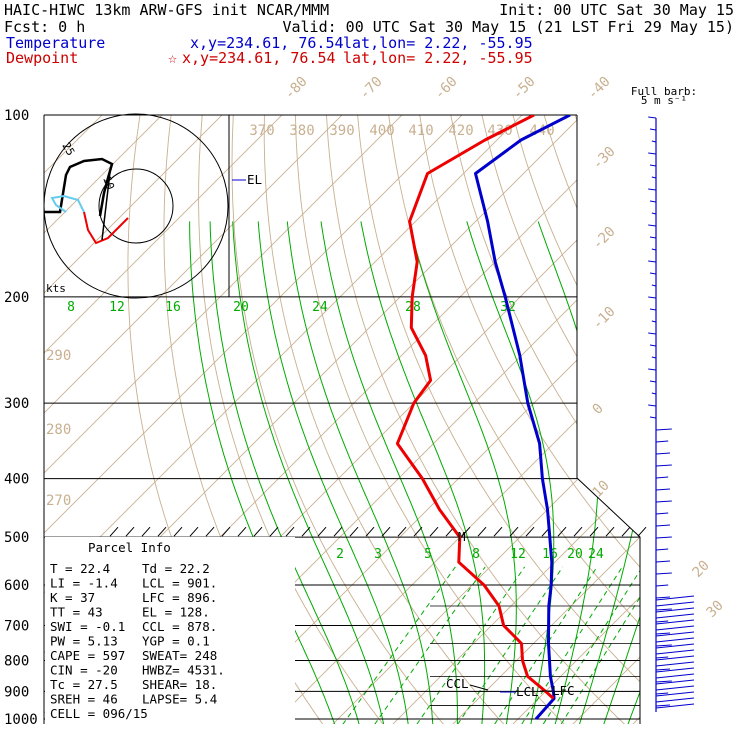 The width and height of the screenshot is (740, 744). What do you see at coordinates (16, 586) in the screenshot?
I see `pressure-tick-label: 600` at bounding box center [16, 586].